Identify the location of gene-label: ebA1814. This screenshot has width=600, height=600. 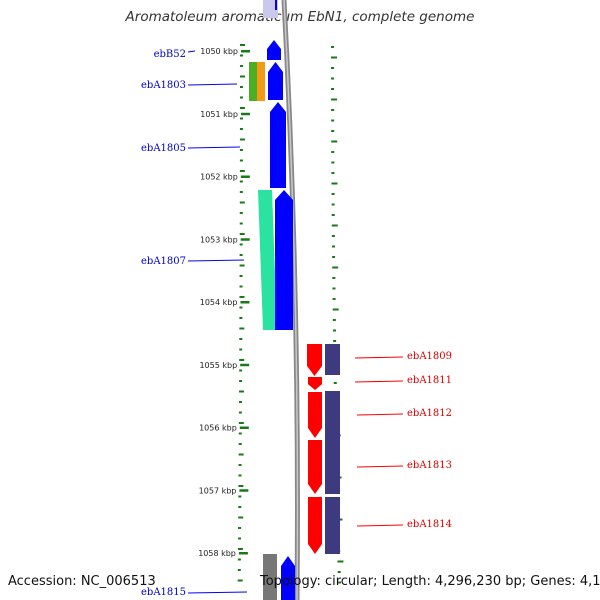
(429, 524).